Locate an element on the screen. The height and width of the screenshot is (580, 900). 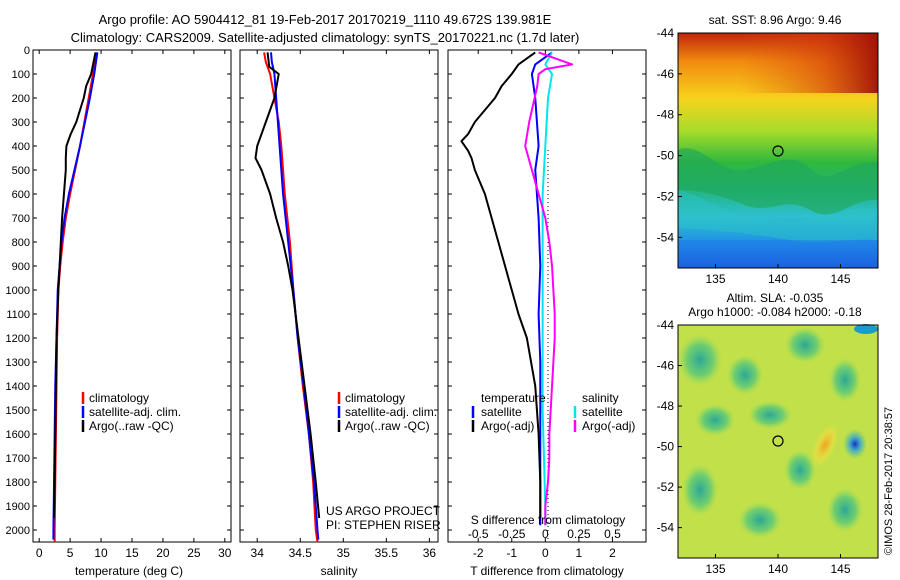
x-tick-label-1: -1 is located at coordinates (511, 553).